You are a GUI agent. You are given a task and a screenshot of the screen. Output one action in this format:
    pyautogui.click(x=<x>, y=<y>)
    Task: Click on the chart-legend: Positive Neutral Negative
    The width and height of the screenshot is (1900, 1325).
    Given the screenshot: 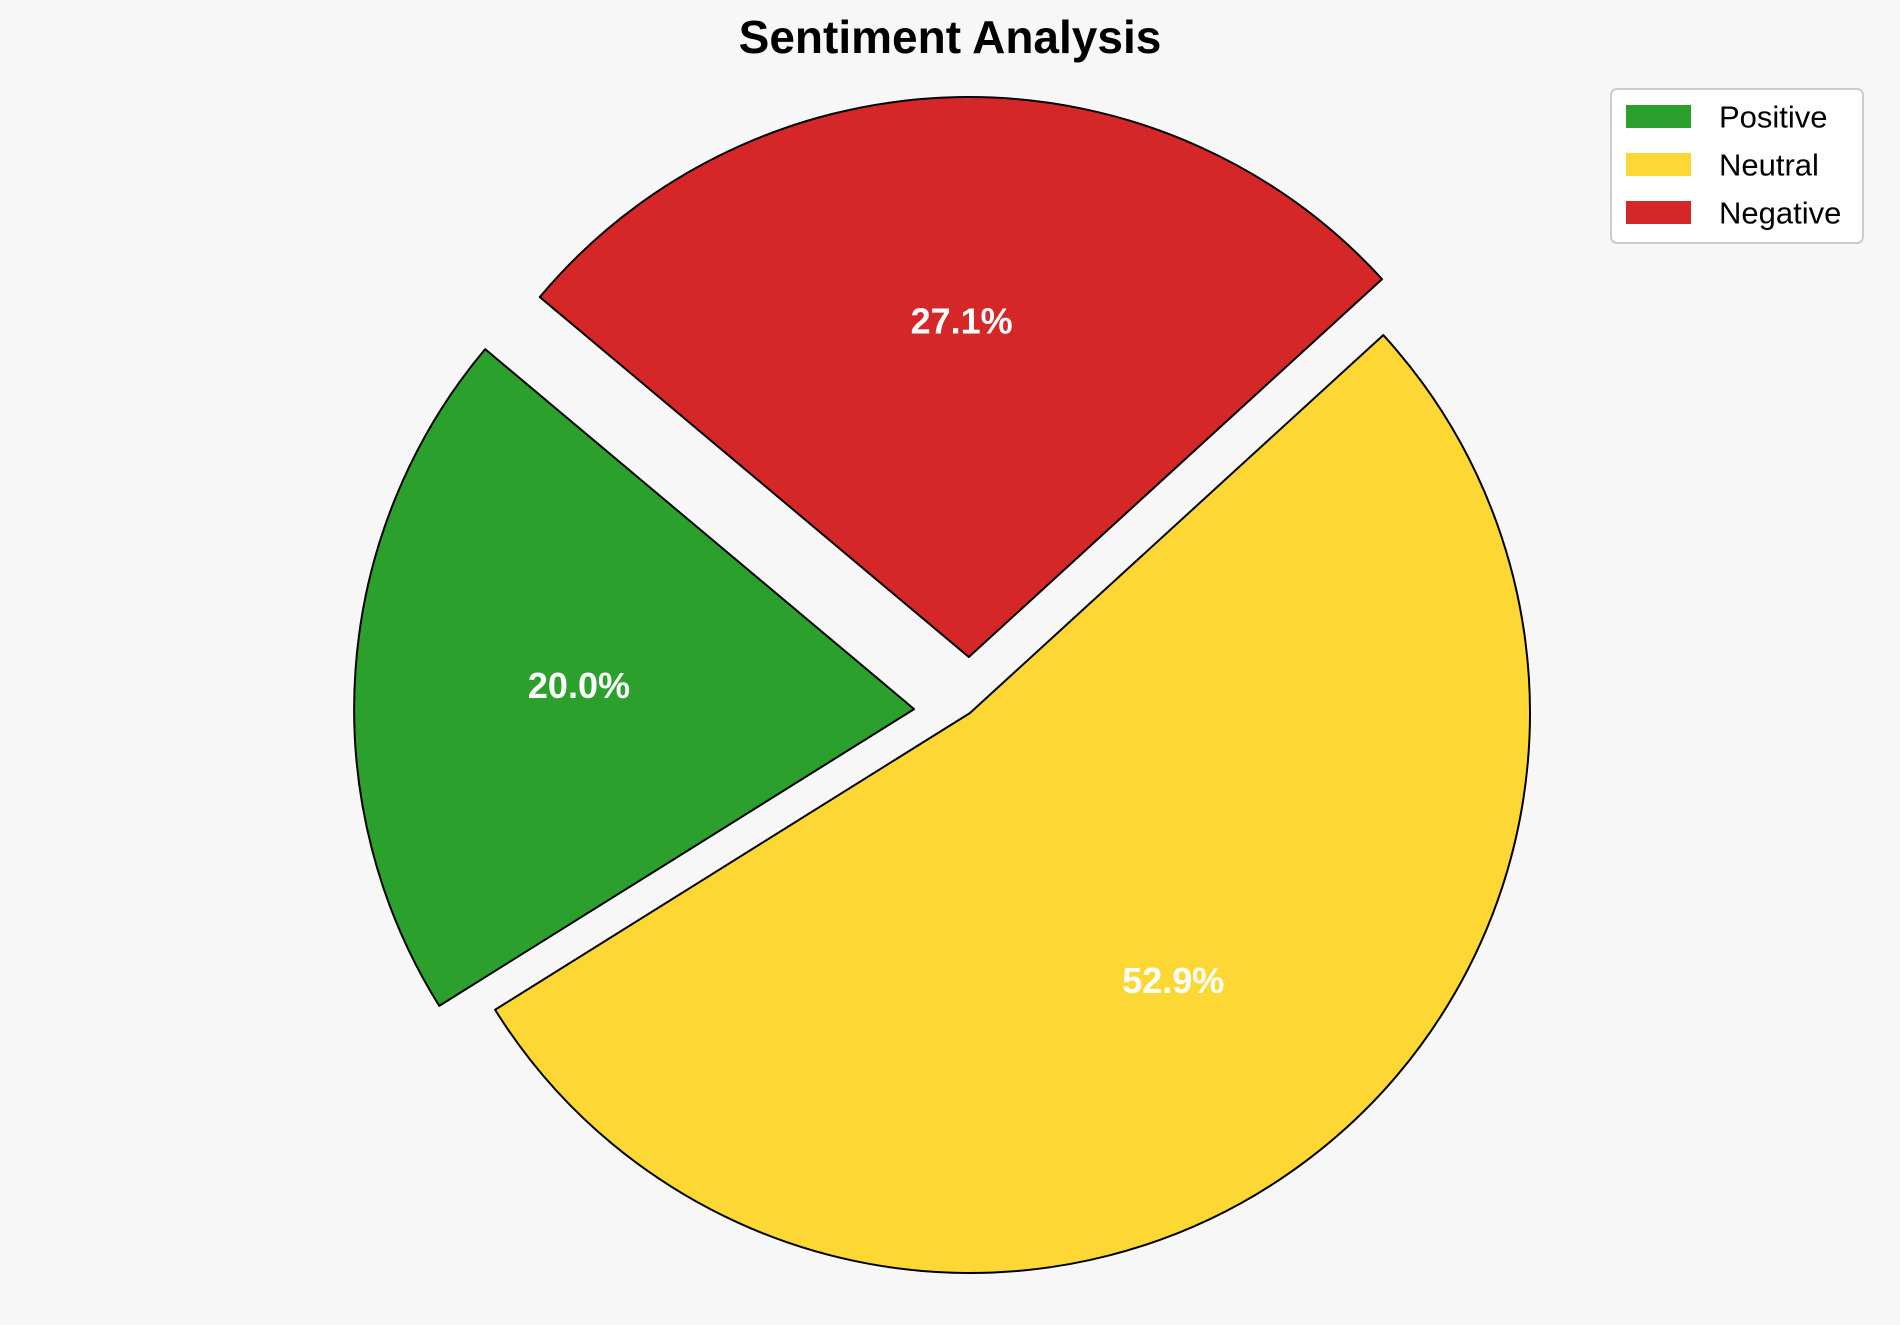 What is the action you would take?
    pyautogui.click(x=1737, y=166)
    